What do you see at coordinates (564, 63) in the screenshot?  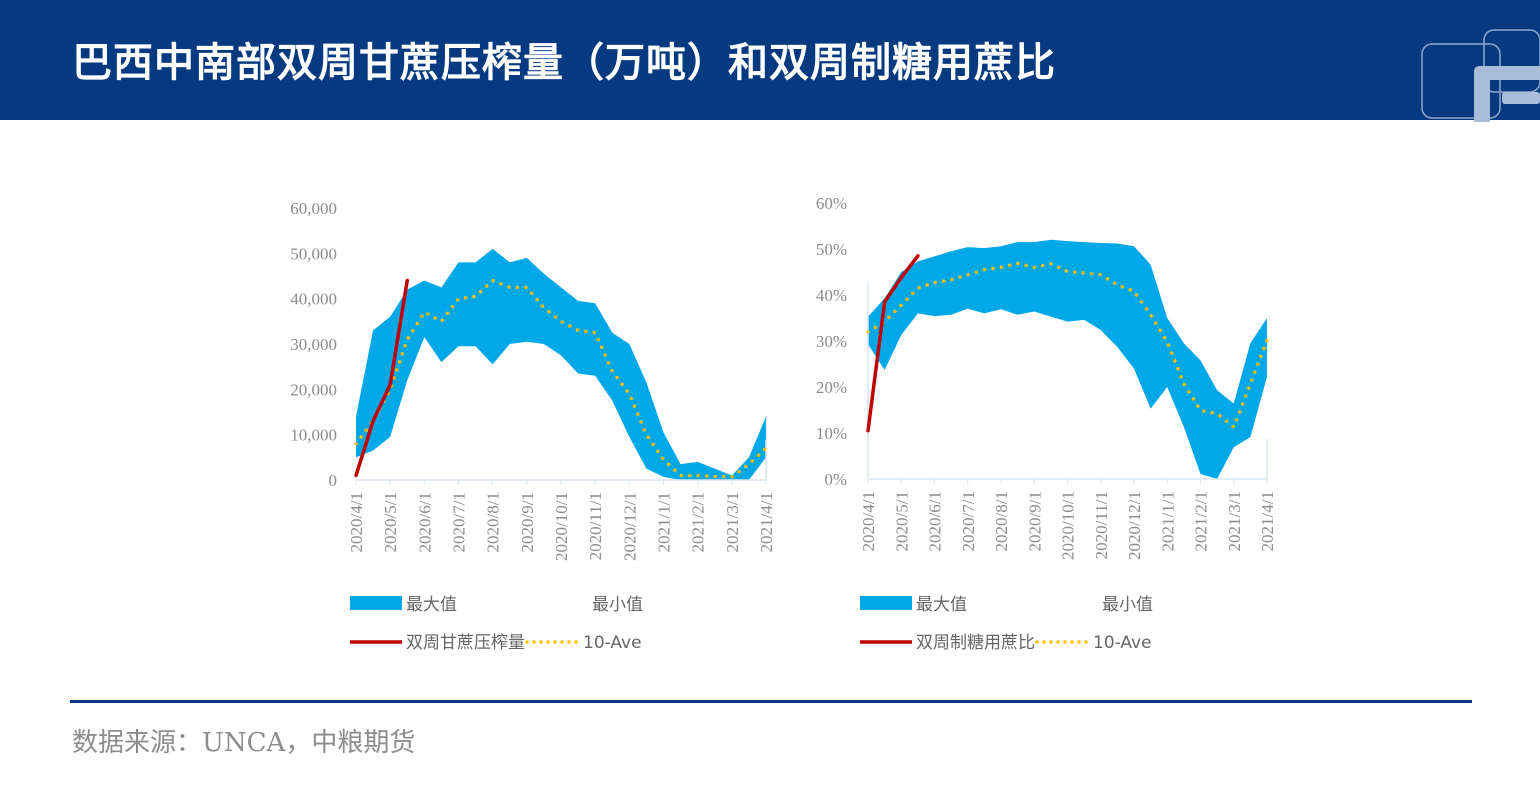 I see `slide-title: 巴西中南部双周甘蔗压榨量（万吨）和双周制糖用蔗比` at bounding box center [564, 63].